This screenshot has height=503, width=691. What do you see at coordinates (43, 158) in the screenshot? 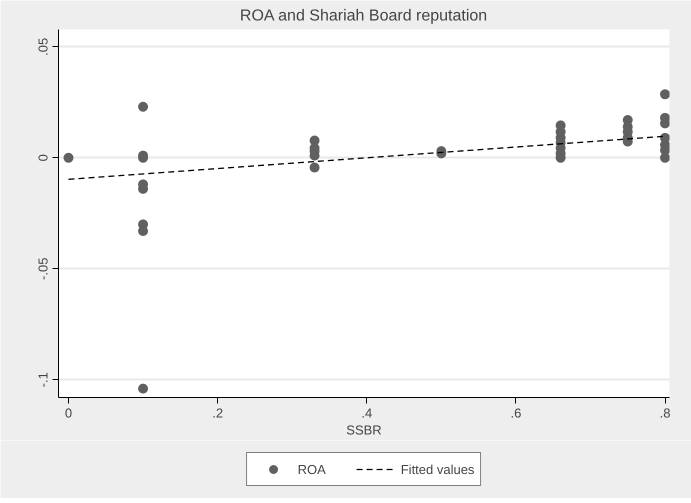
I see `y-tick-label: 0` at bounding box center [43, 158].